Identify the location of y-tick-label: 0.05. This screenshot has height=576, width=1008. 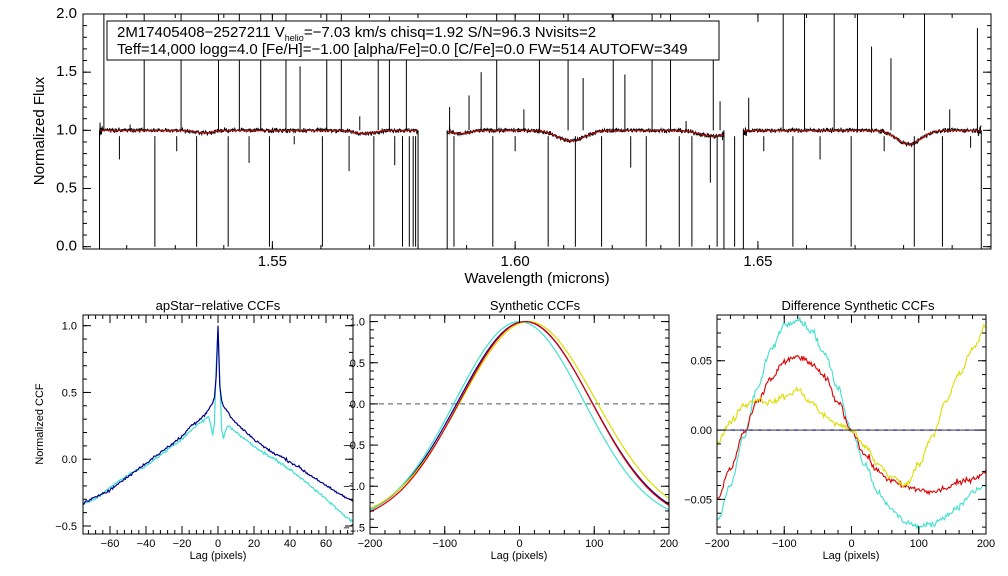
(701, 362).